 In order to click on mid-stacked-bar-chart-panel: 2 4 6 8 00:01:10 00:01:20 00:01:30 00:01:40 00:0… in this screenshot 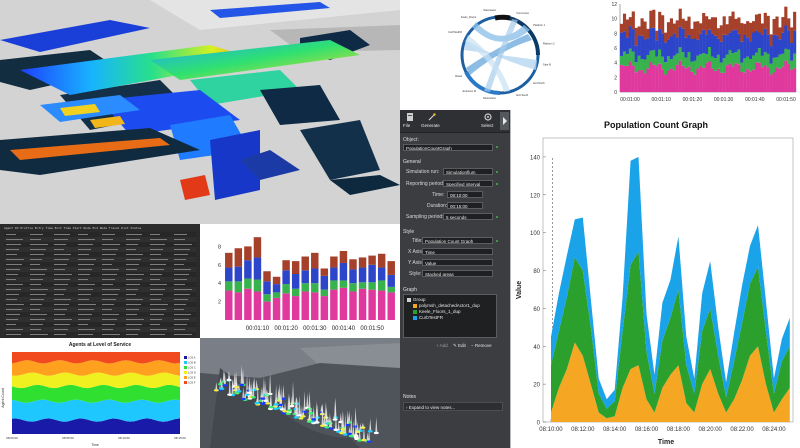, I will do `click(300, 281)`.